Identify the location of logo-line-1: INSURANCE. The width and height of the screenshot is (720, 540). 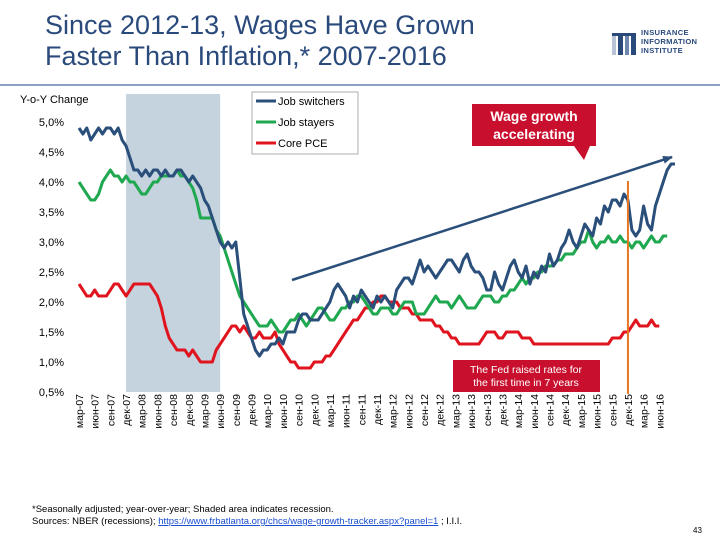
(665, 32).